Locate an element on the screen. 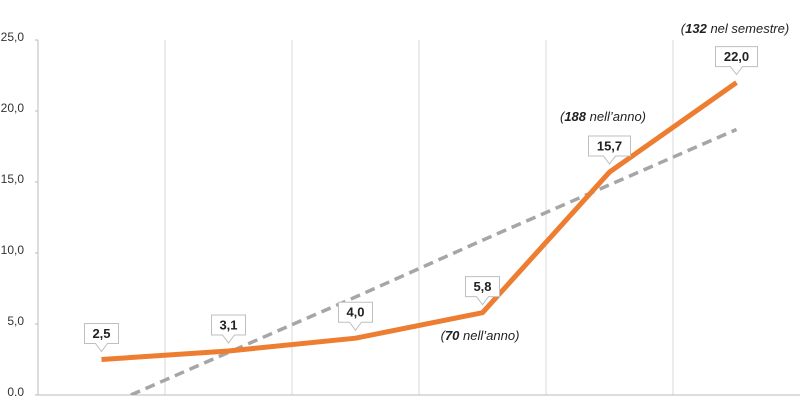 Image resolution: width=800 pixels, height=400 pixels. y-tick-label: 10,0 is located at coordinates (13, 250).